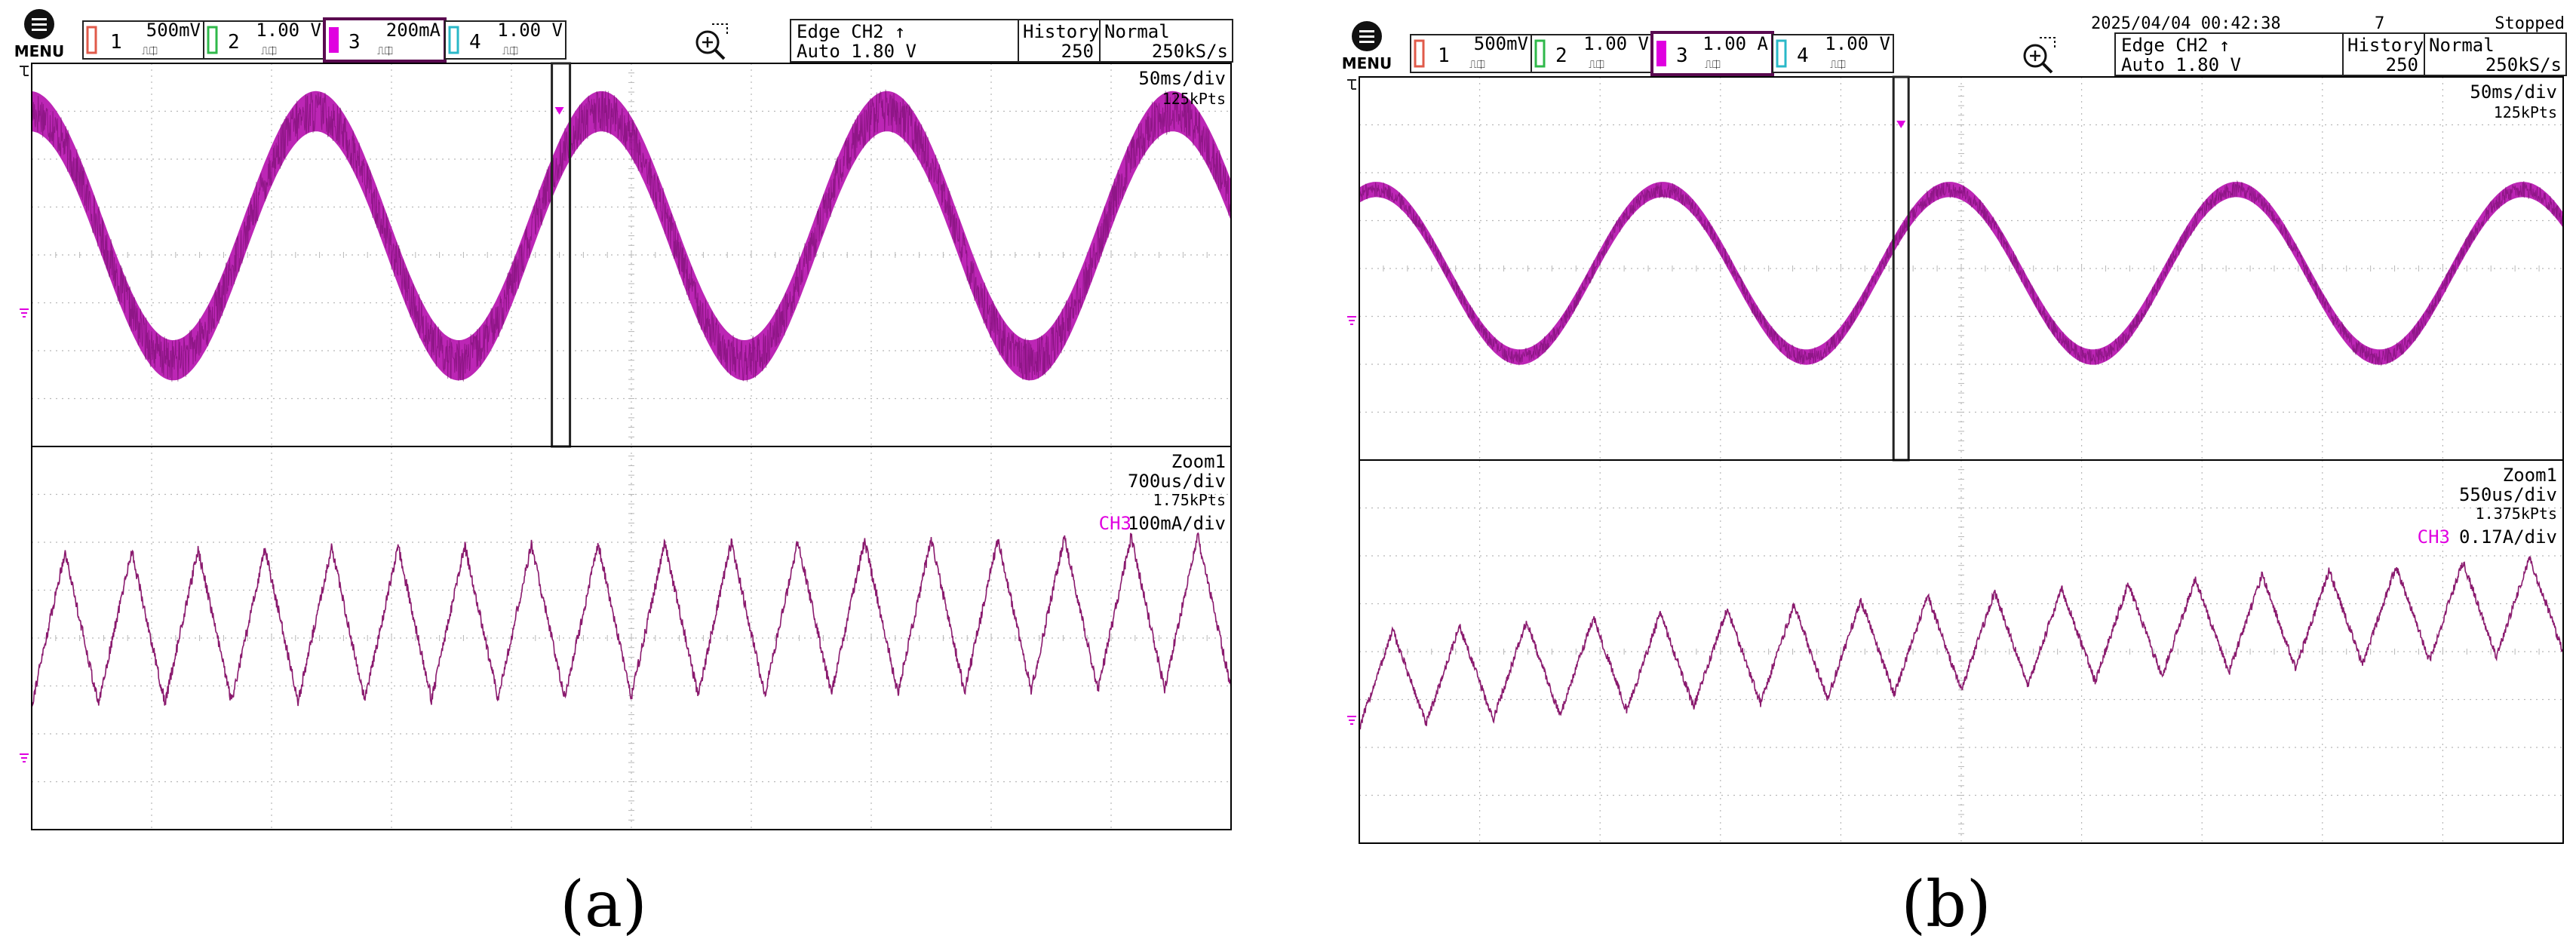 The height and width of the screenshot is (945, 2576). I want to click on zoom-timebase: 550us/div, so click(2508, 495).